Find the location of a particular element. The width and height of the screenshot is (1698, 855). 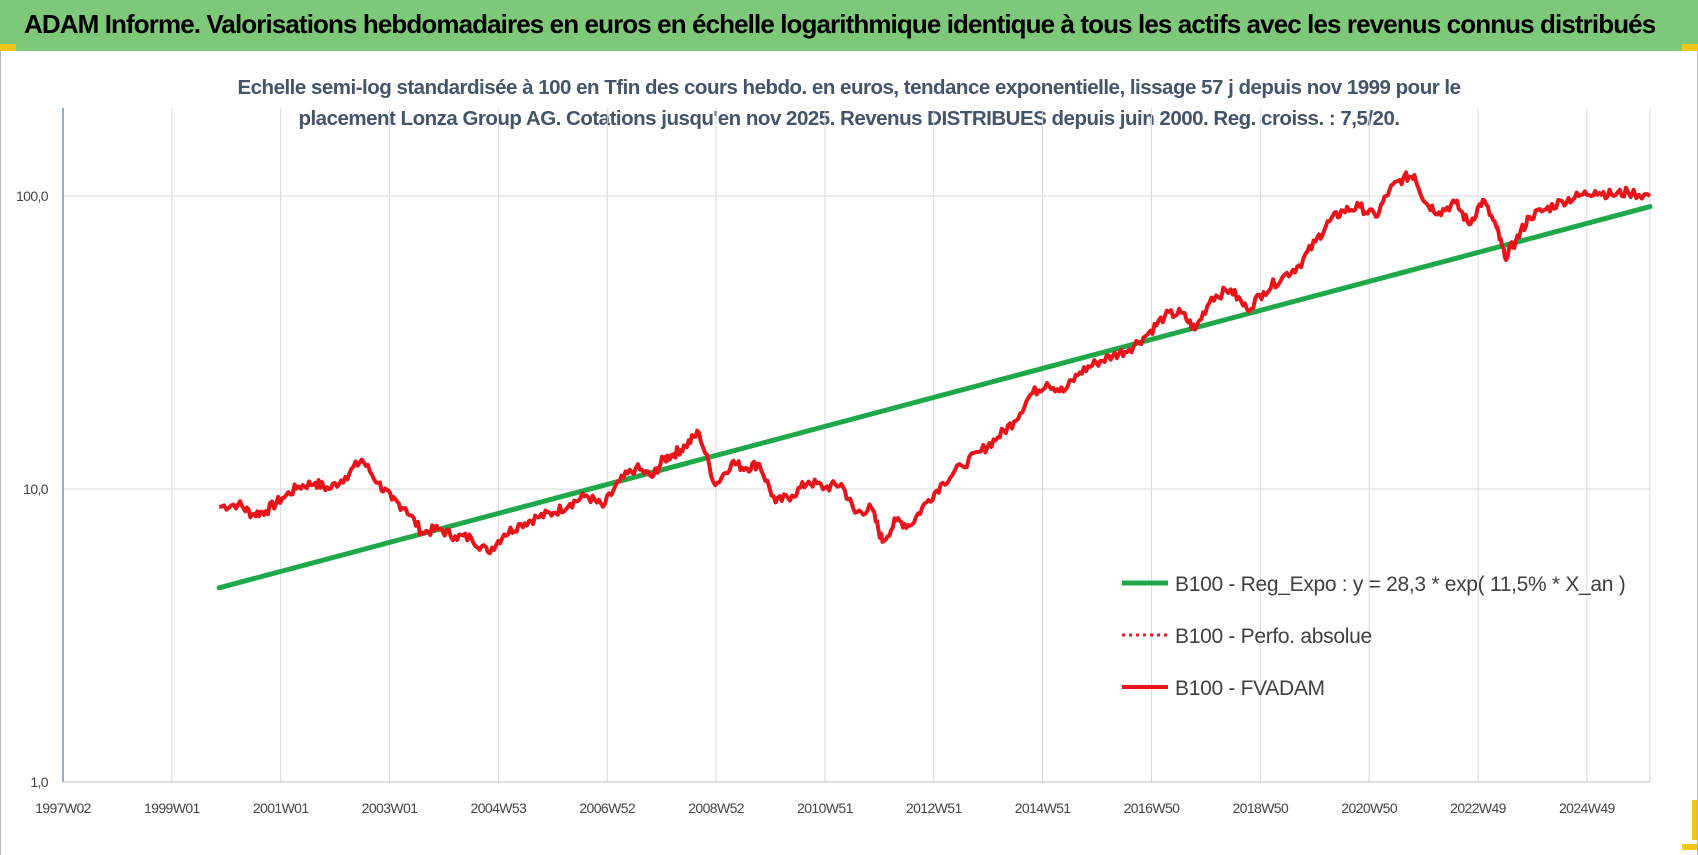

y-tick-label: 10,0 is located at coordinates (36, 489).